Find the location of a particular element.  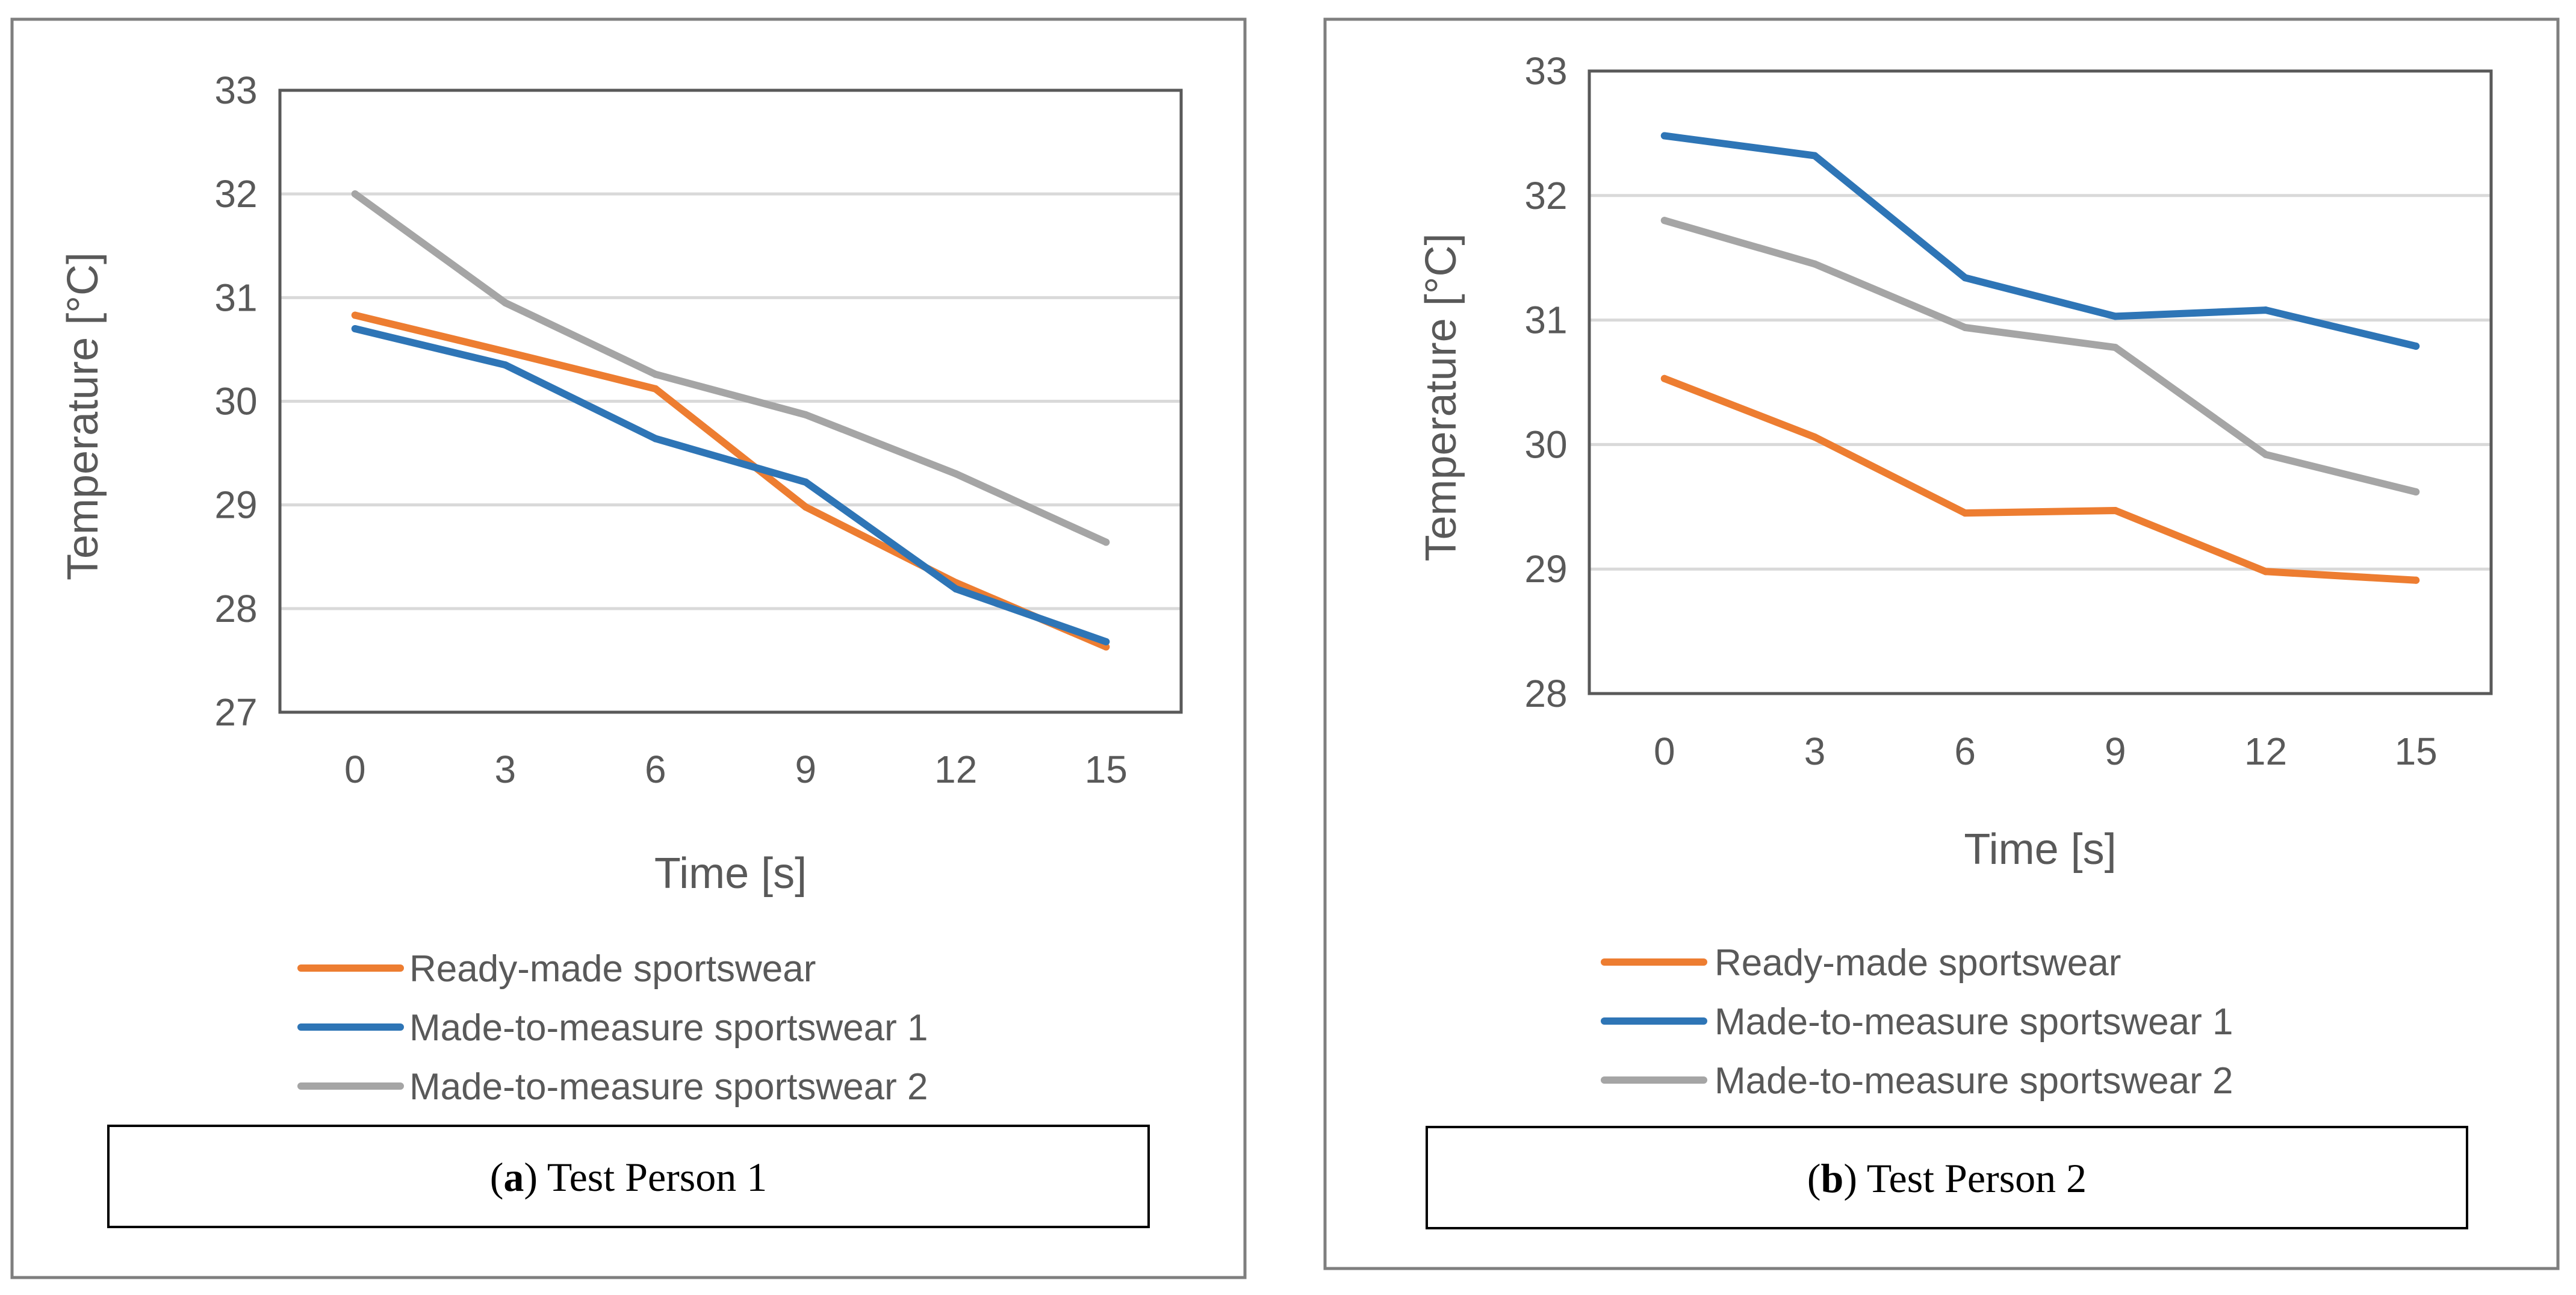

caption-label: ) Test Person 1 is located at coordinates (645, 1177).